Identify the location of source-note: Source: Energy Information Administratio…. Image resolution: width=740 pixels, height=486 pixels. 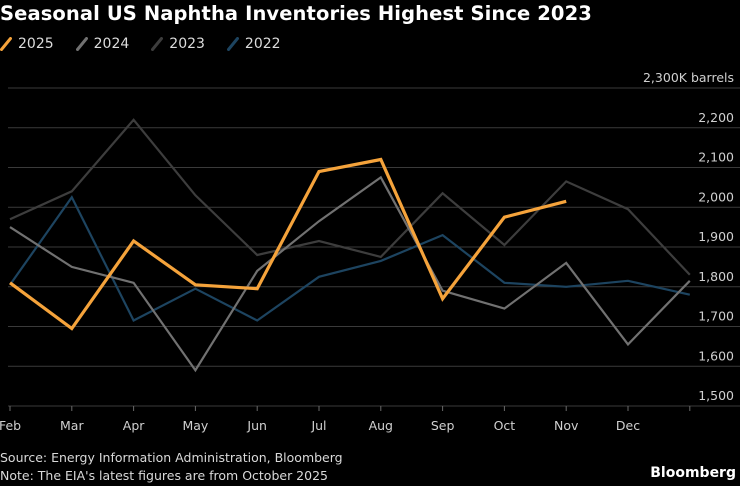
(171, 457).